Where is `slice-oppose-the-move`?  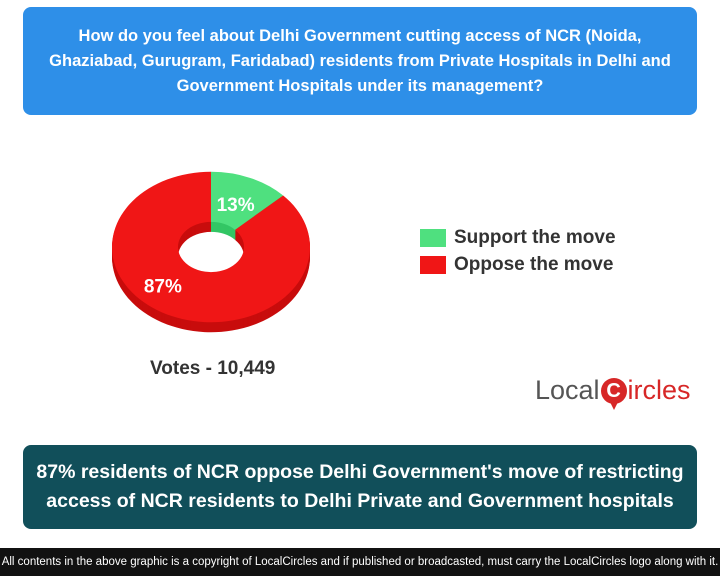 slice-oppose-the-move is located at coordinates (211, 247).